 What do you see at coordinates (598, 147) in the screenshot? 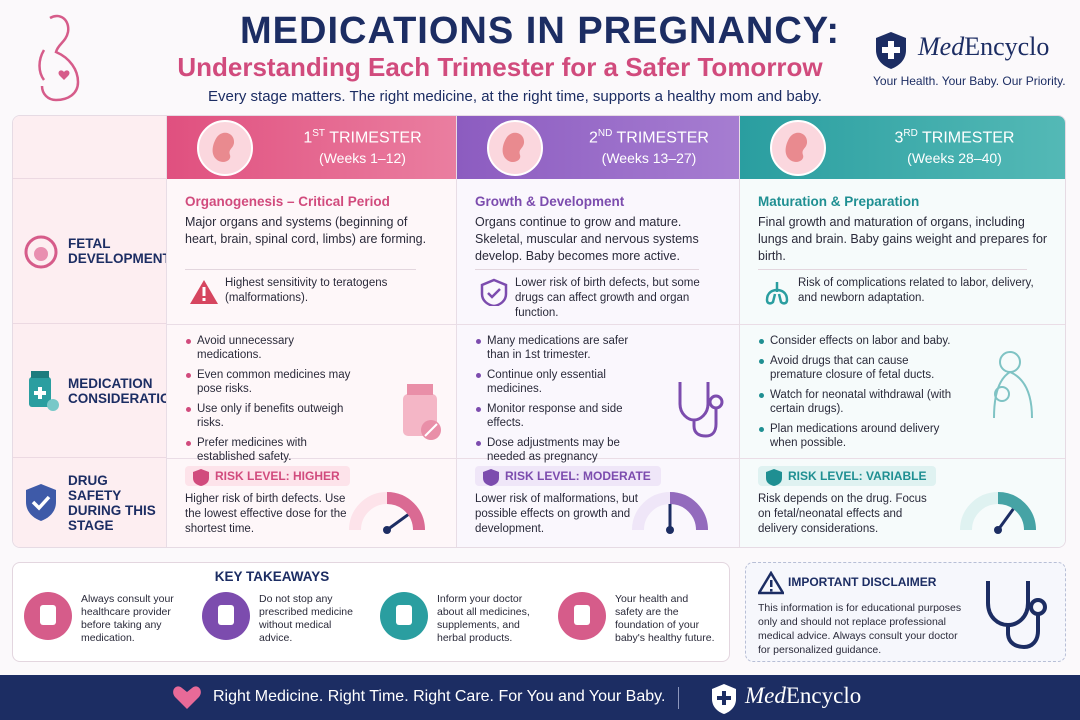
I see `trimester-header: 2ND TRIMESTER (Weeks 13–27)` at bounding box center [598, 147].